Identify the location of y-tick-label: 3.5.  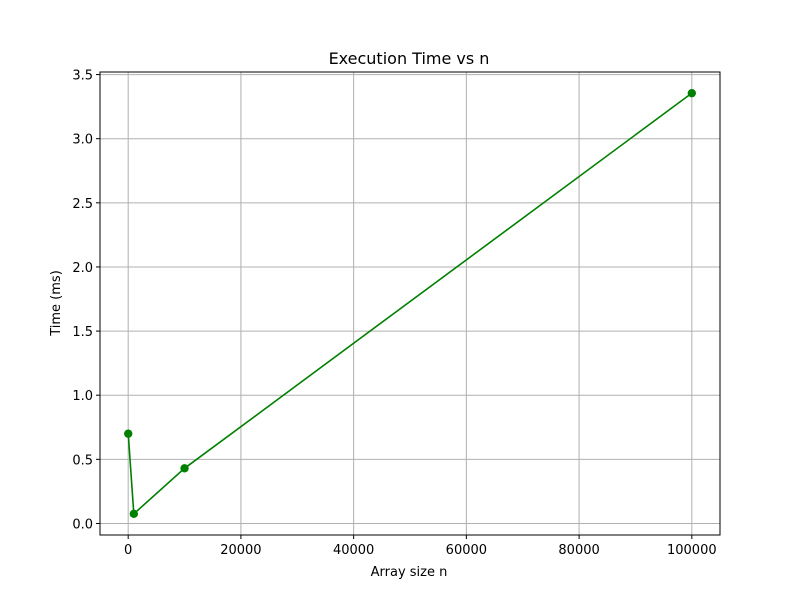
(82, 76).